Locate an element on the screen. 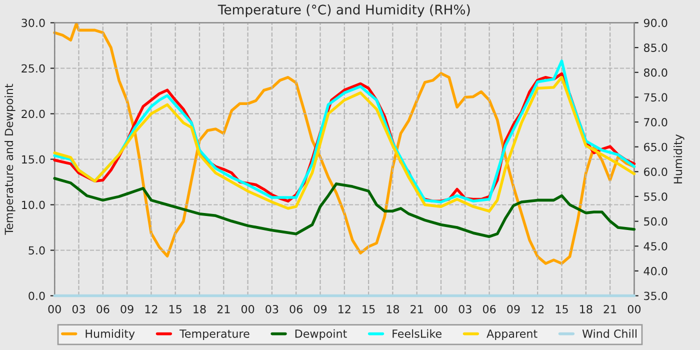  chart-title: Temperature (°C) and Humidity (RH%) is located at coordinates (344, 11).